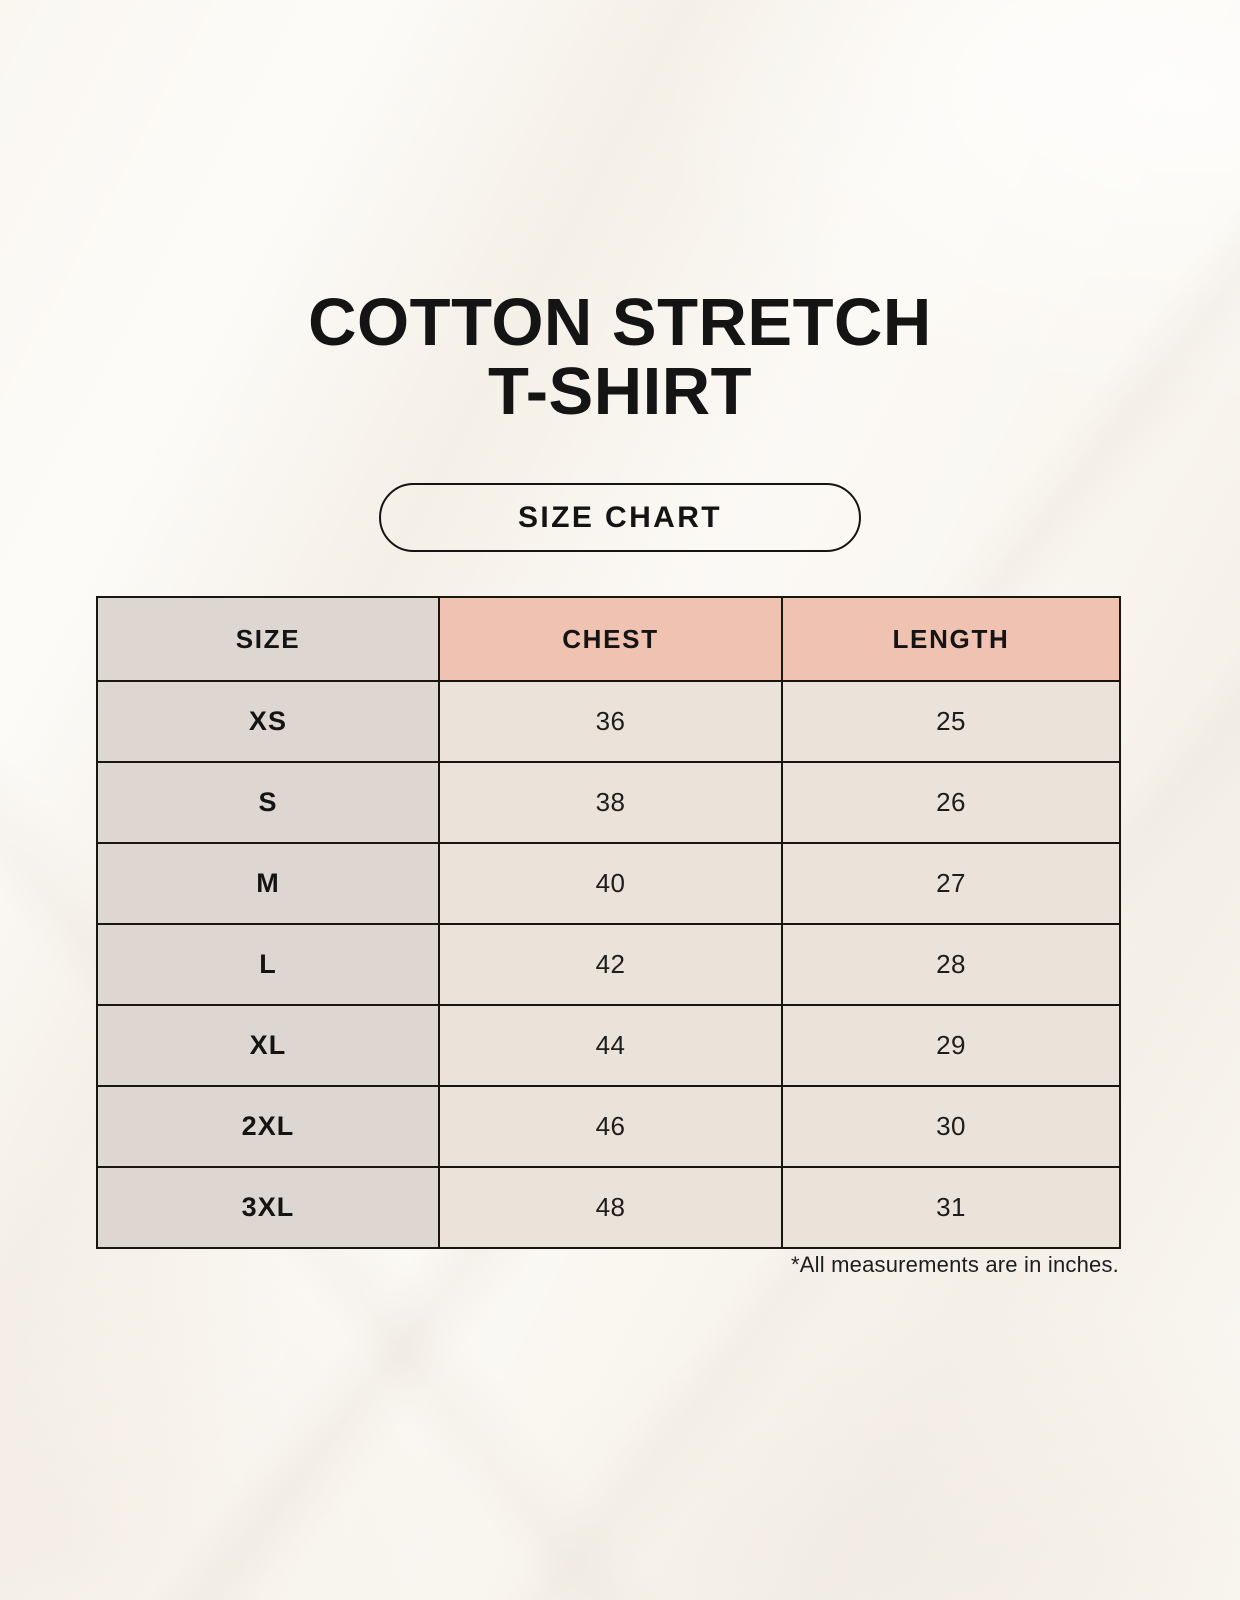 The width and height of the screenshot is (1240, 1600). Describe the element at coordinates (268, 1207) in the screenshot. I see `cell-size: 3XL` at that location.